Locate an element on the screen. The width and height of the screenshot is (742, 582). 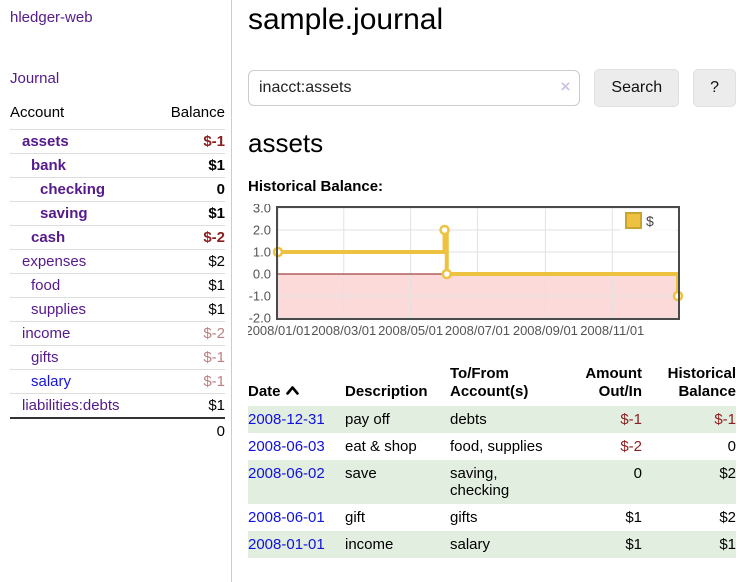
svg-text: 2008/09/01 is located at coordinates (545, 330).